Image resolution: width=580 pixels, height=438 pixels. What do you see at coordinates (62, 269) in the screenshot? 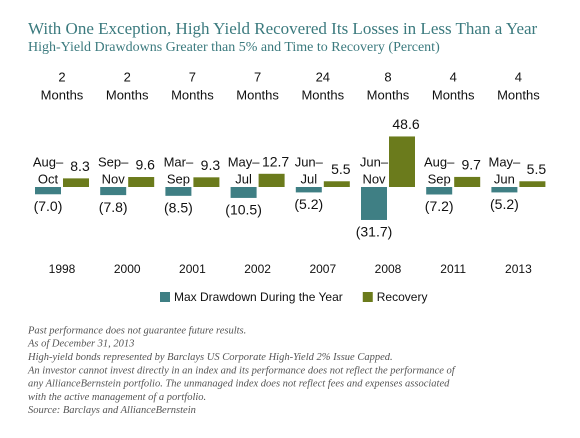
I see `x-tick-label: 1998` at bounding box center [62, 269].